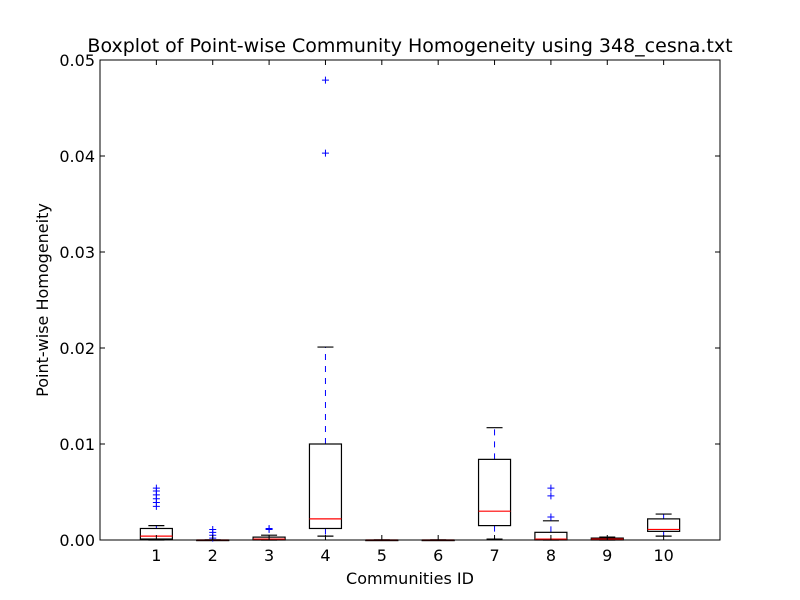 This screenshot has height=600, width=800. What do you see at coordinates (77, 444) in the screenshot?
I see `y-tick-label: 0.01` at bounding box center [77, 444].